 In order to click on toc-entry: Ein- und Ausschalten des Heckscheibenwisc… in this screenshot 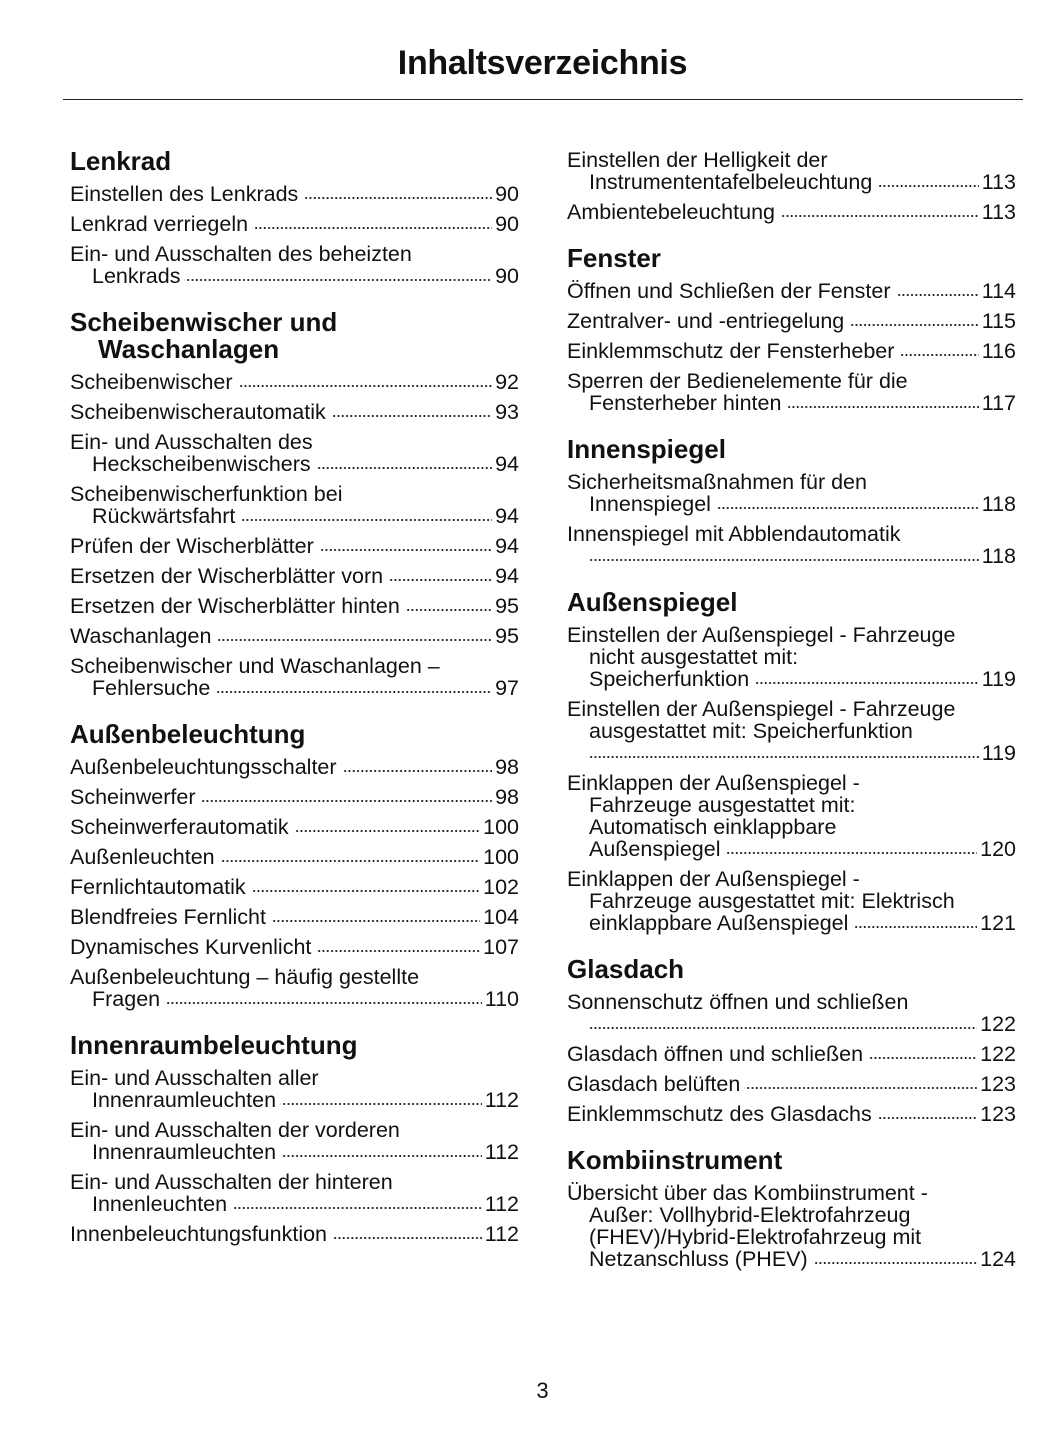, I will do `click(294, 453)`.